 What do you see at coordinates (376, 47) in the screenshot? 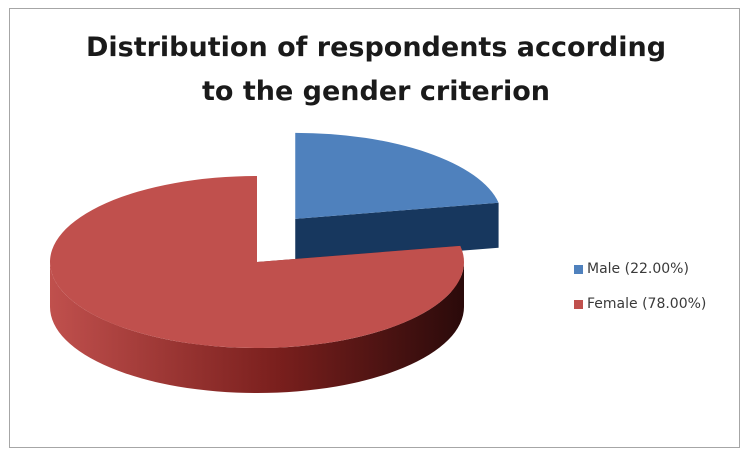
I see `chart-title-line-1: Distribution of respondents according` at bounding box center [376, 47].